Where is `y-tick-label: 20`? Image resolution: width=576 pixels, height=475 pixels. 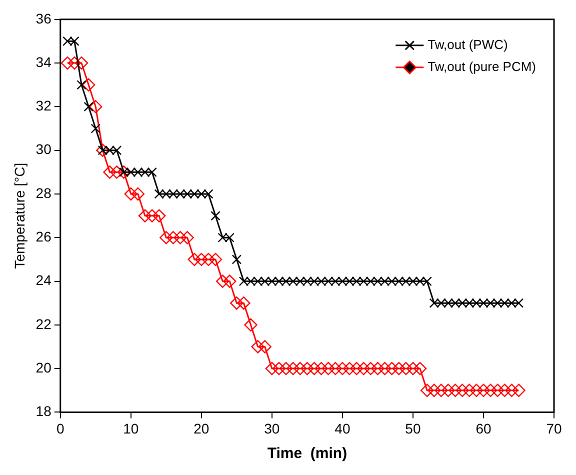
y-tick-label: 20 is located at coordinates (44, 367).